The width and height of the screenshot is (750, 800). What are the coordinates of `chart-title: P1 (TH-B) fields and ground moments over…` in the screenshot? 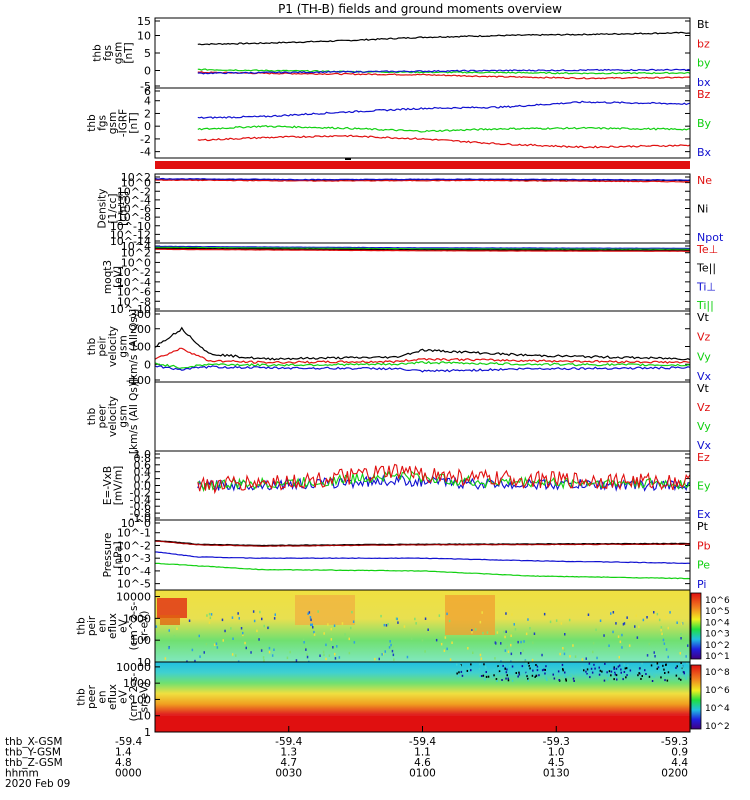 It's located at (420, 9).